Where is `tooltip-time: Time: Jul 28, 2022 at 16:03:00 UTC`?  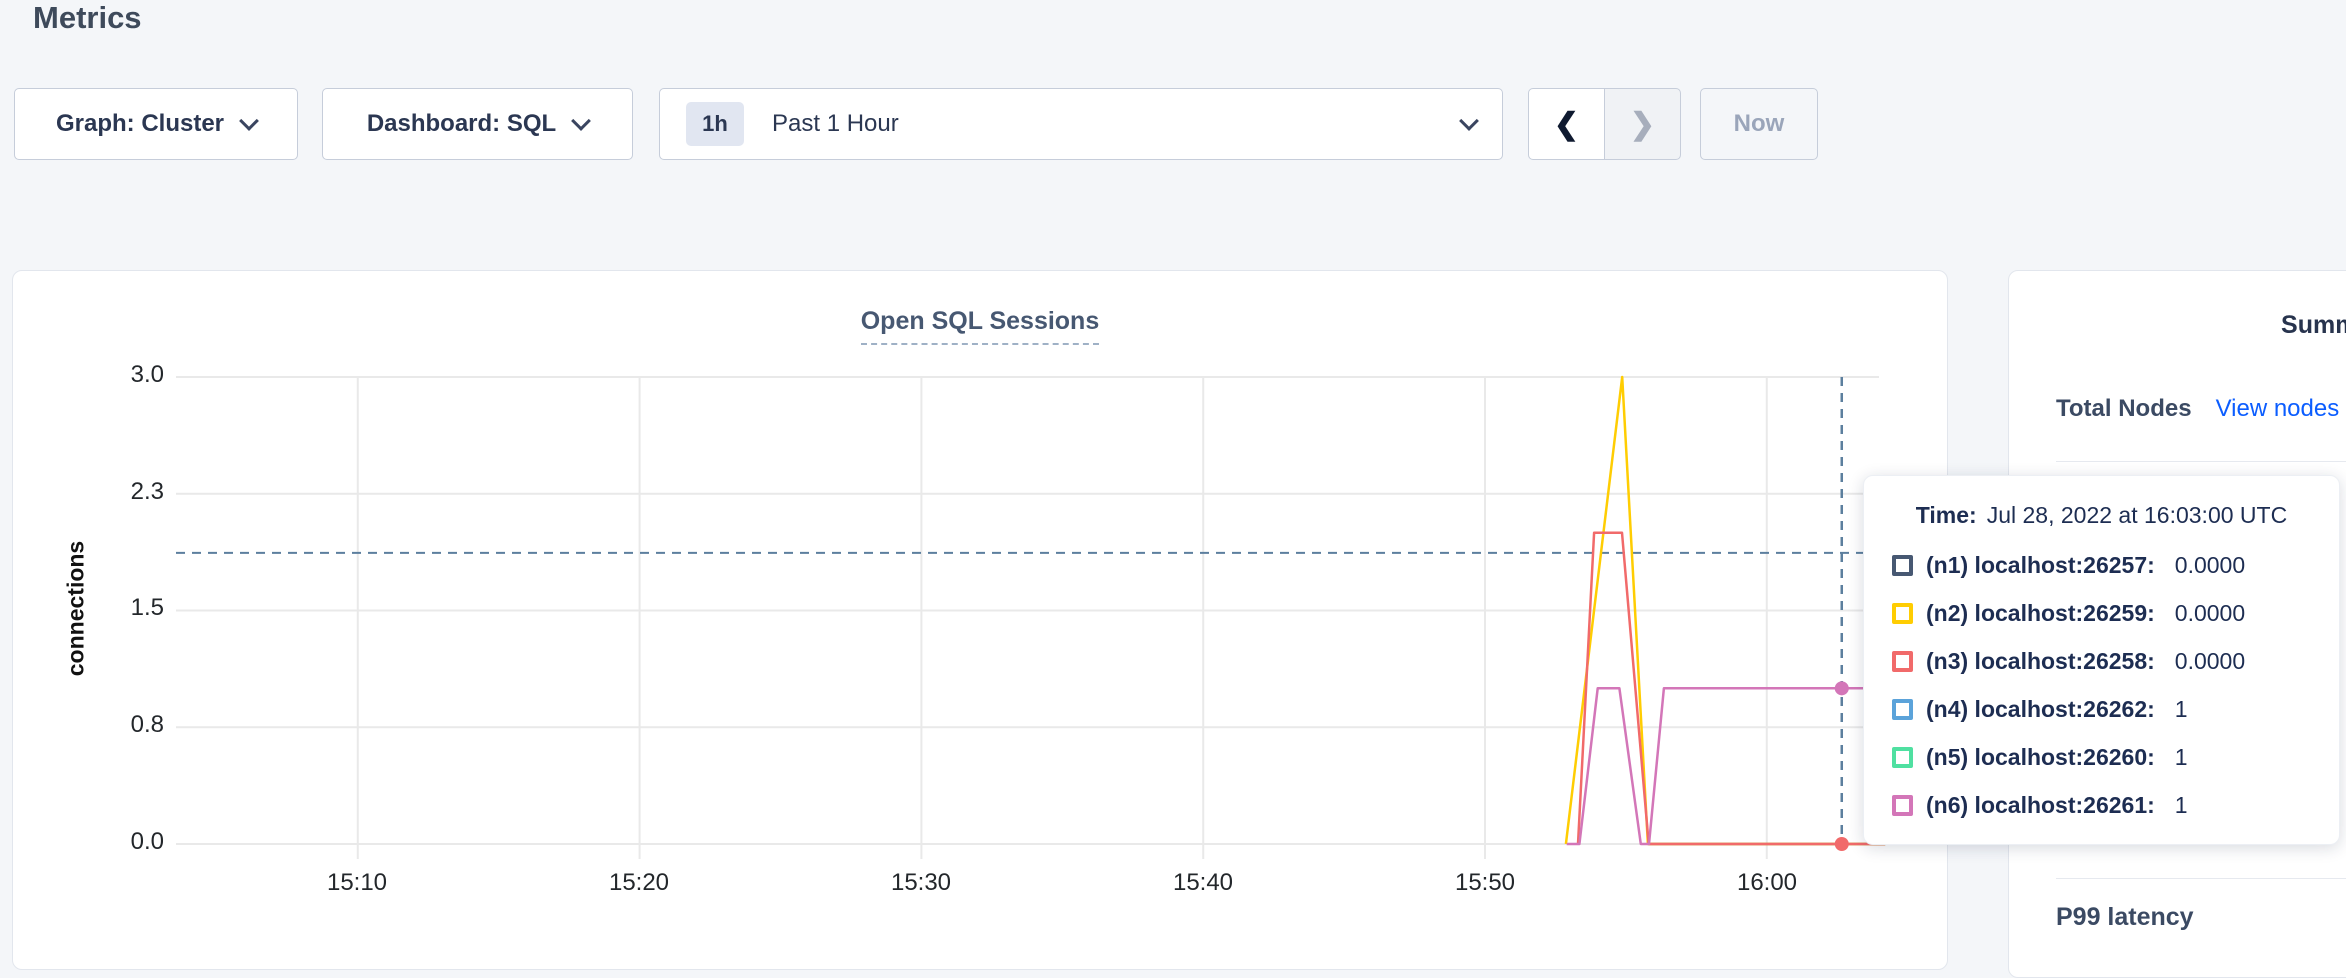 tooltip-time: Time: Jul 28, 2022 at 16:03:00 UTC is located at coordinates (2101, 515).